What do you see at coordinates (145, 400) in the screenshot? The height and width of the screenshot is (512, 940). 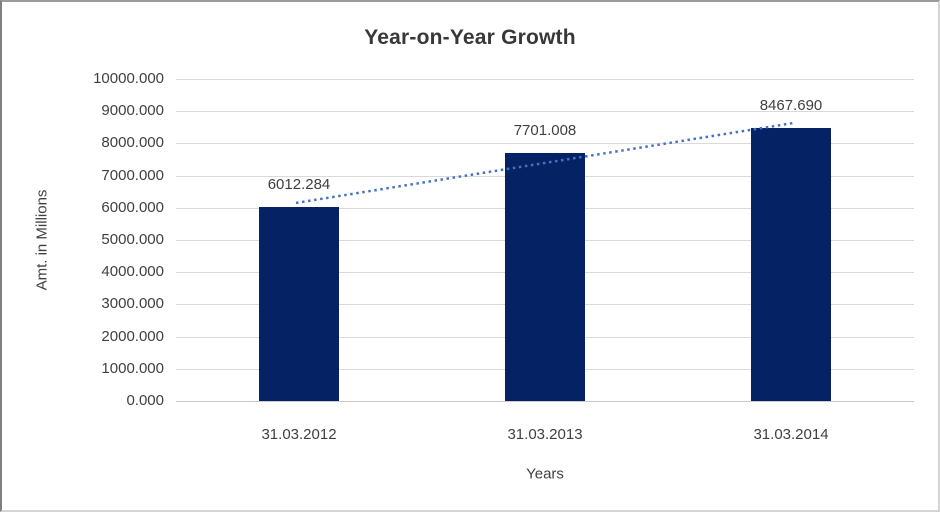 I see `y-tick-label: 0.000` at bounding box center [145, 400].